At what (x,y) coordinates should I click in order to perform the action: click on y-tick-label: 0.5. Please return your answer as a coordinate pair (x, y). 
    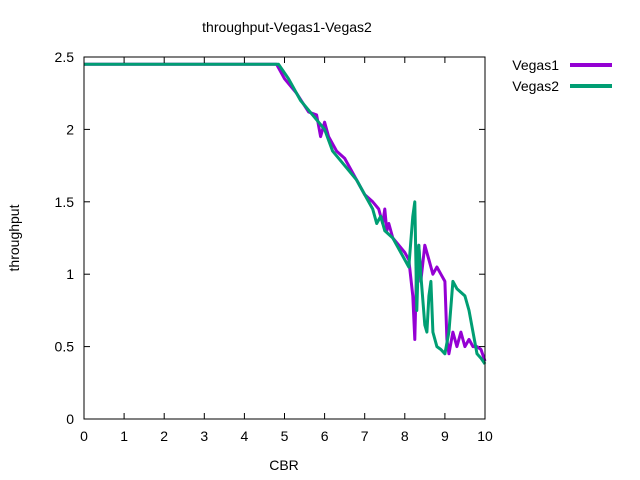
    Looking at the image, I should click on (65, 347).